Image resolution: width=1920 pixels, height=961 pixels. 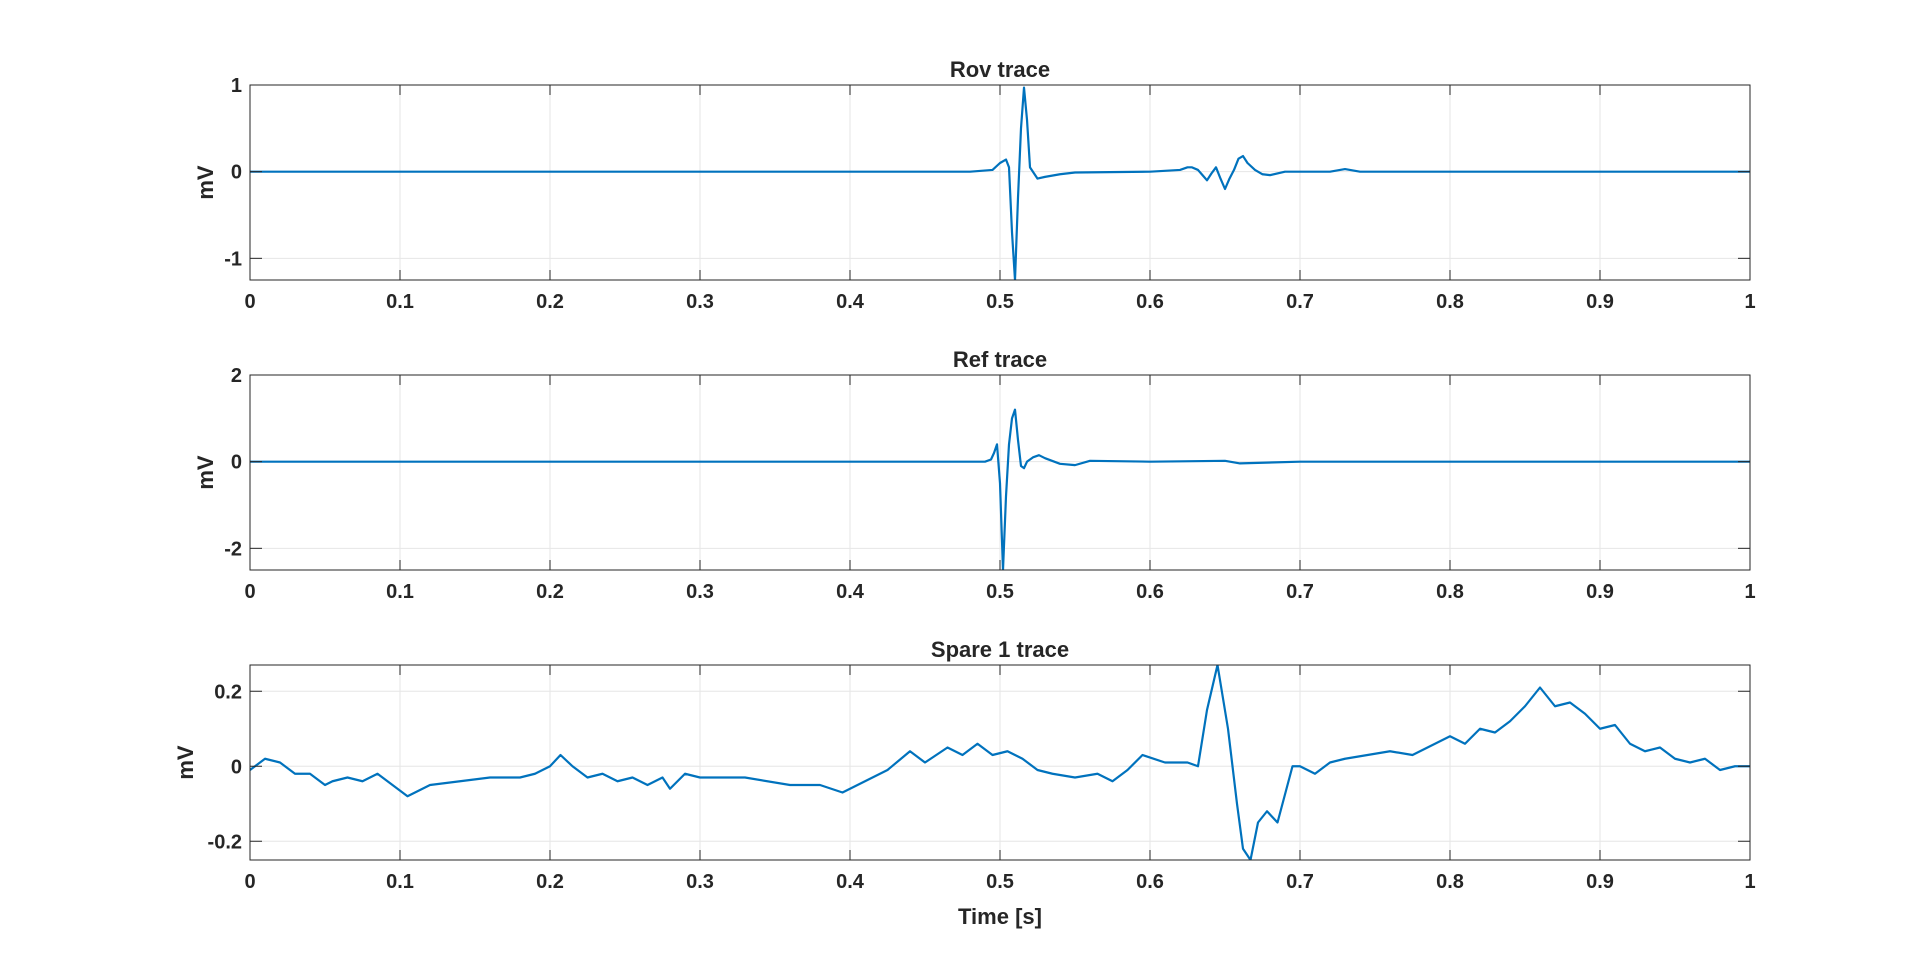 I want to click on subplot-title: Ref trace, so click(x=1000, y=359).